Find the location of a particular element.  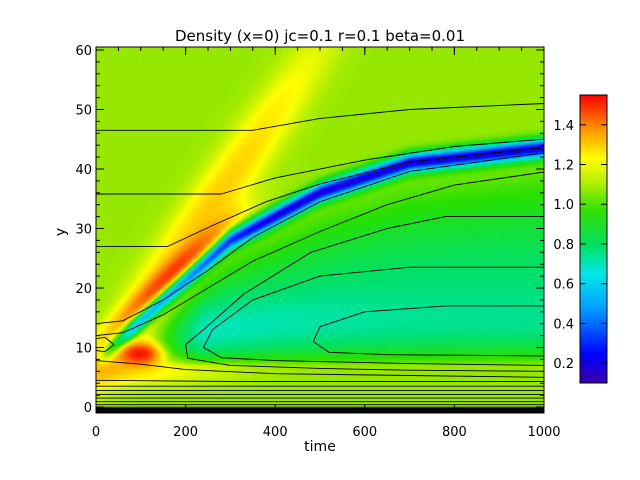

y-tick-label: 60 is located at coordinates (83, 51).